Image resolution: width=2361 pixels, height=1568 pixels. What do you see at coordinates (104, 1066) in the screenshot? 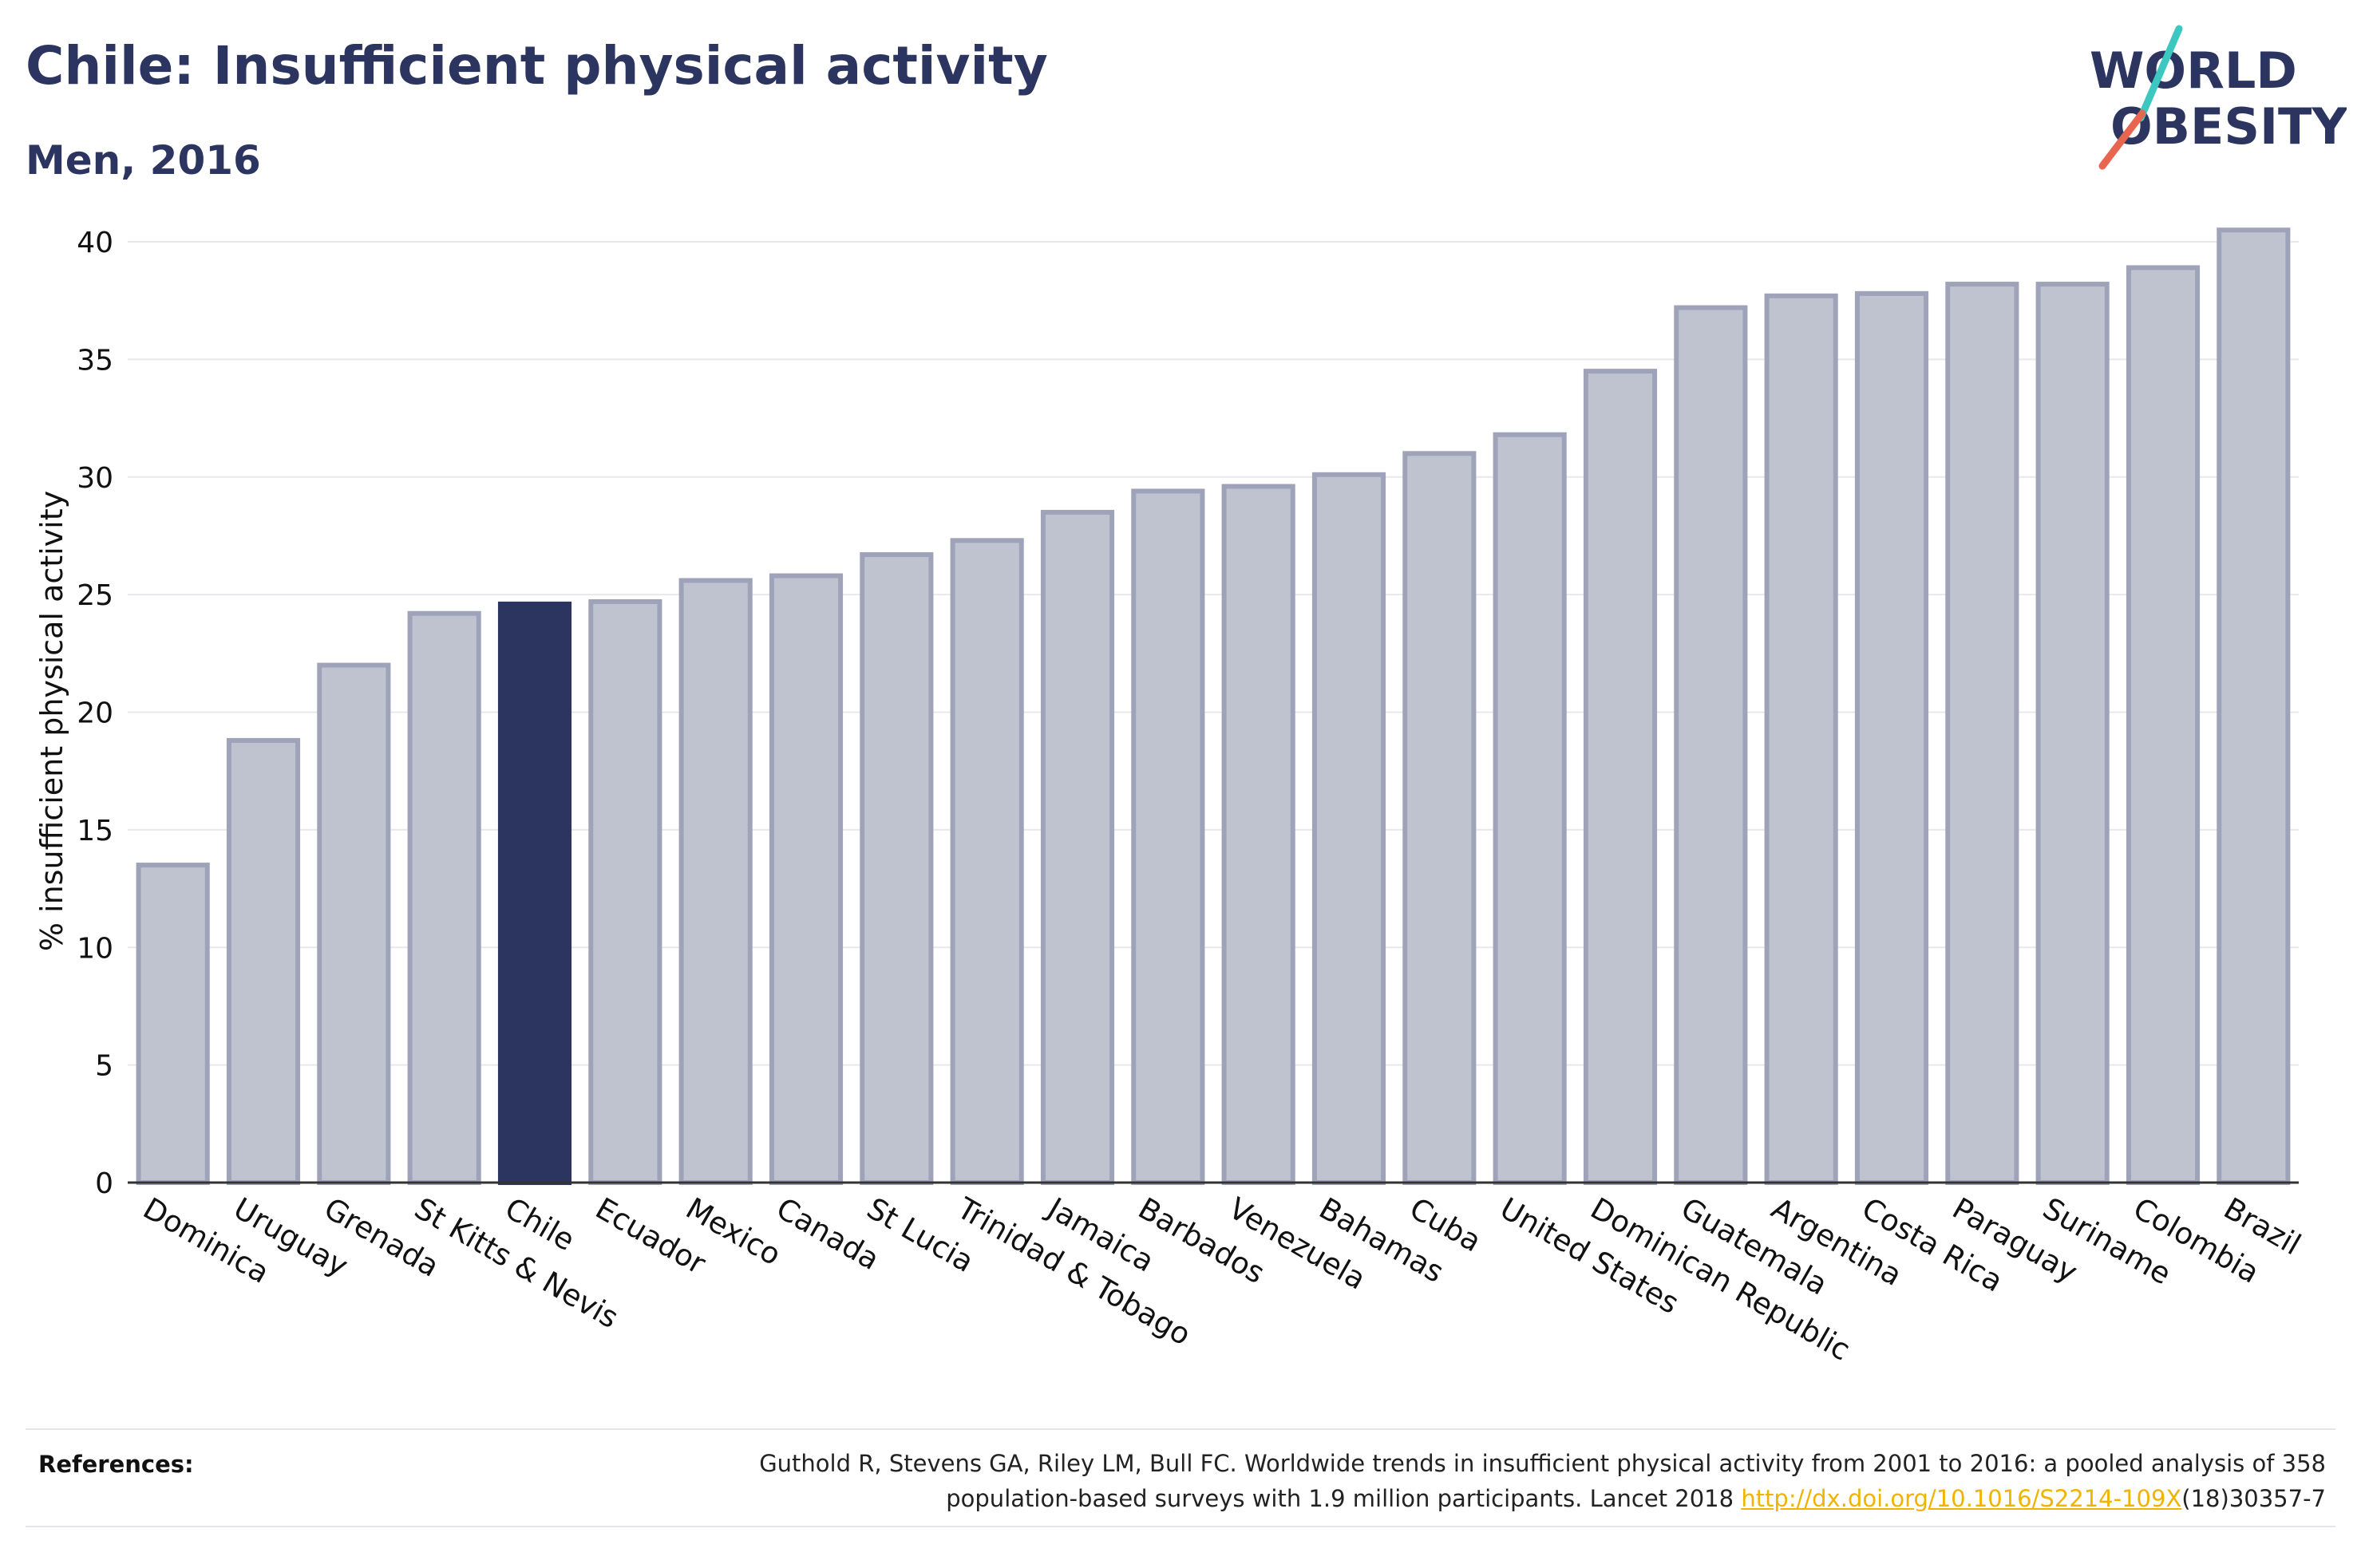
I see `y-tick-label: 5` at bounding box center [104, 1066].